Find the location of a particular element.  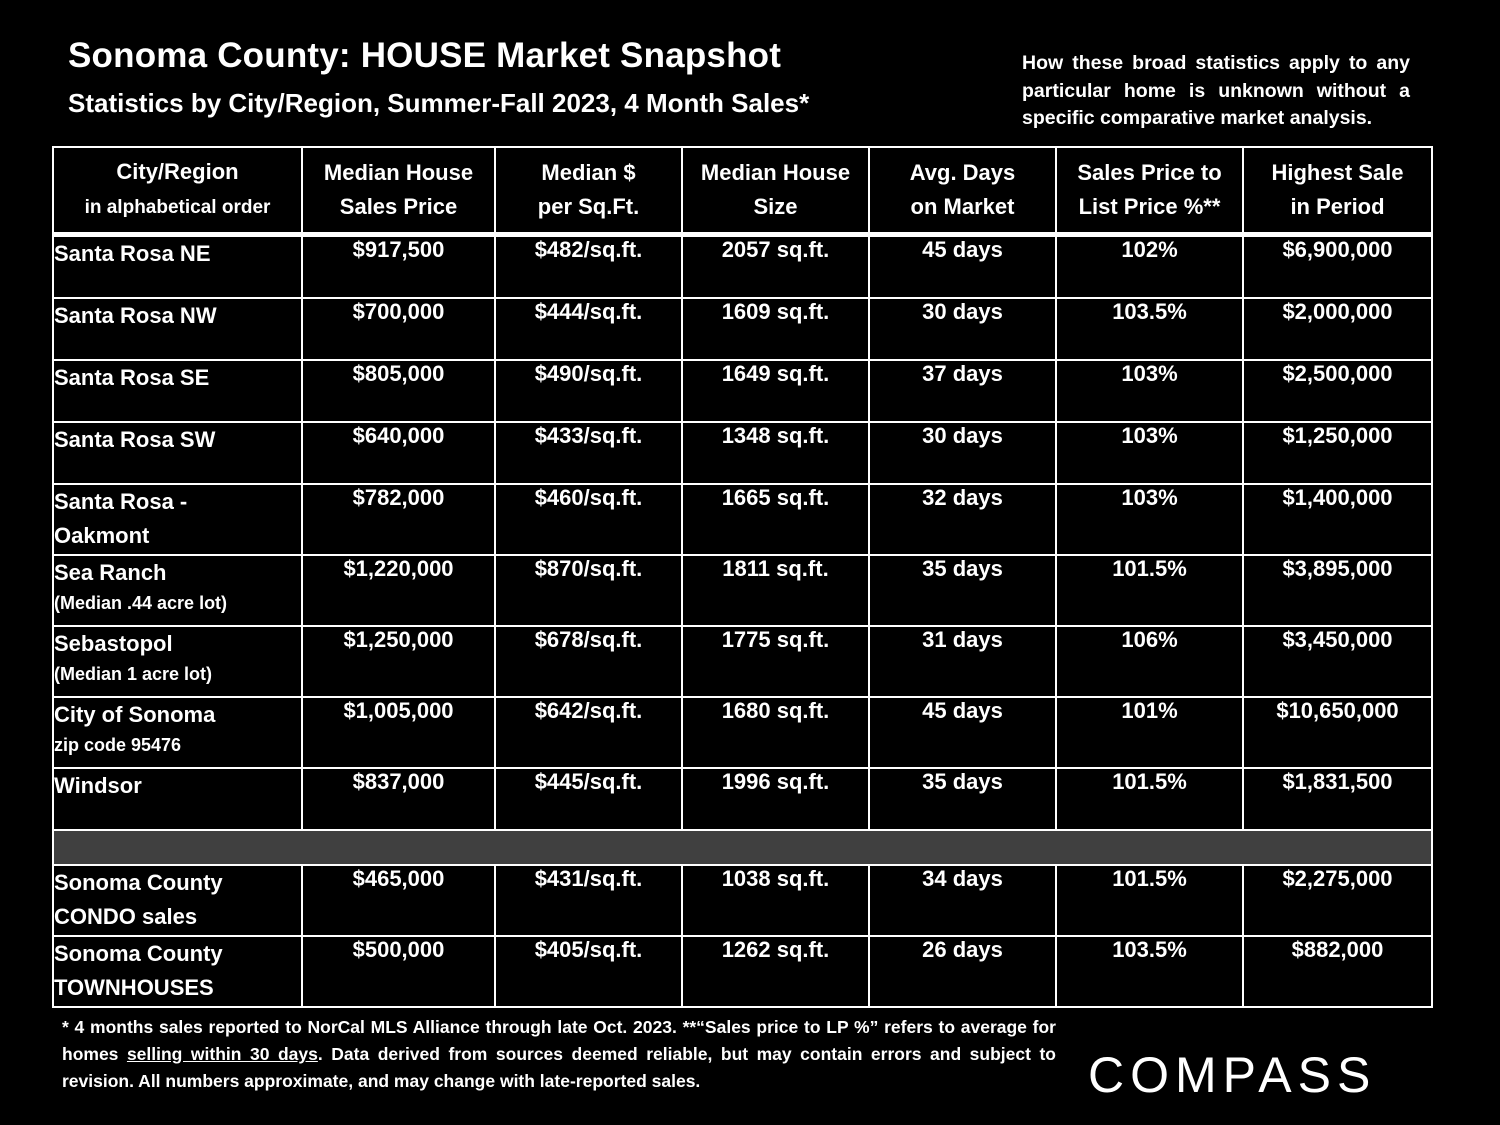

high-cell: $3,450,000 is located at coordinates (1337, 661).